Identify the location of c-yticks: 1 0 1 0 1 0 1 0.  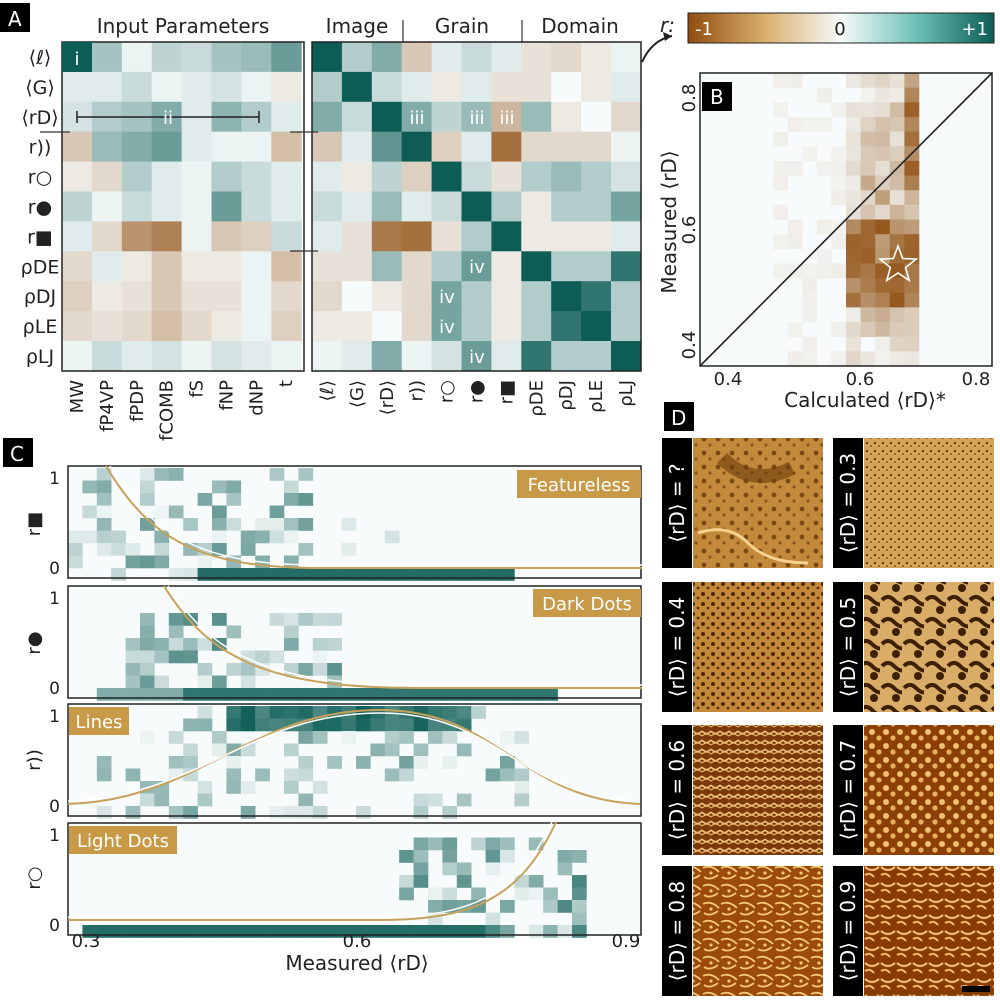
(54, 702).